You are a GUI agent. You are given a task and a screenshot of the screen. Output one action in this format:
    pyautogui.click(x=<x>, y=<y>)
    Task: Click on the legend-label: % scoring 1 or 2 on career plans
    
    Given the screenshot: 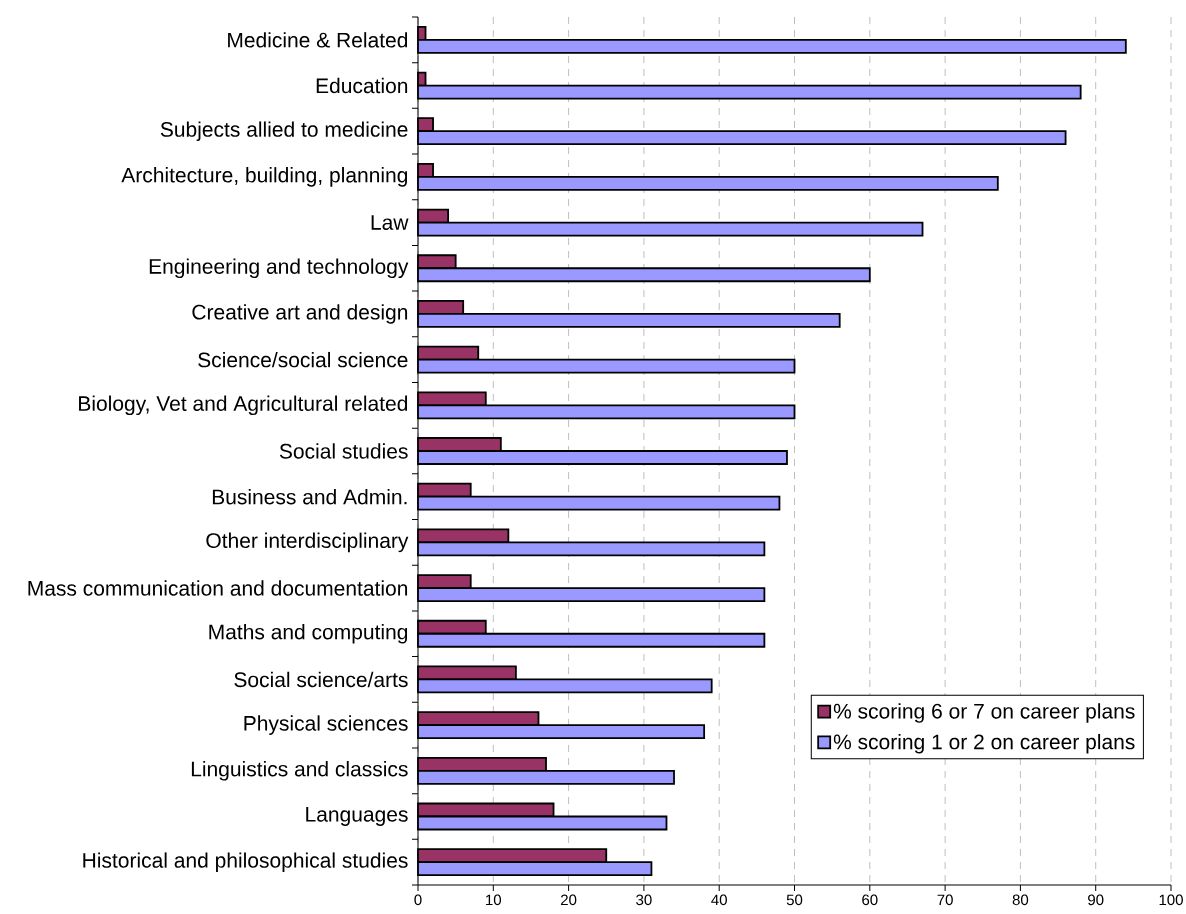 What is the action you would take?
    pyautogui.click(x=984, y=743)
    